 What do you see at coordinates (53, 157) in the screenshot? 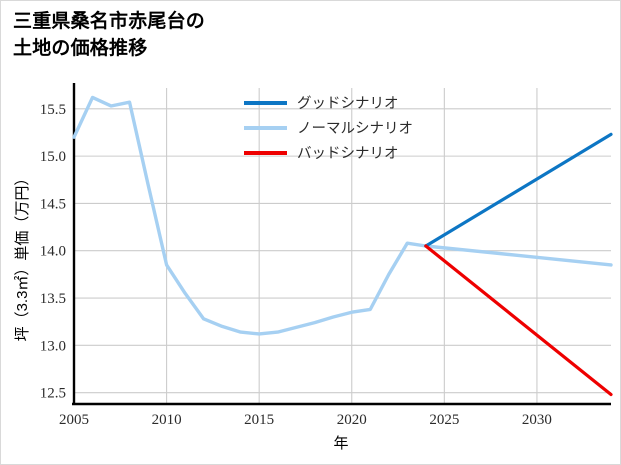
I see `y-tick-label: 15.0` at bounding box center [53, 157].